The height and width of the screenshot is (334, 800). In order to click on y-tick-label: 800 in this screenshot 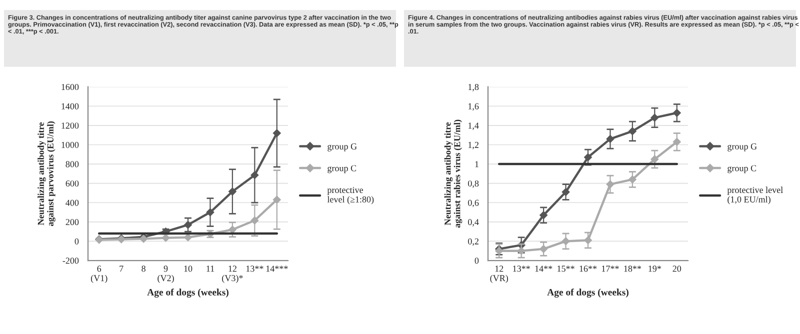, I will do `click(72, 164)`.